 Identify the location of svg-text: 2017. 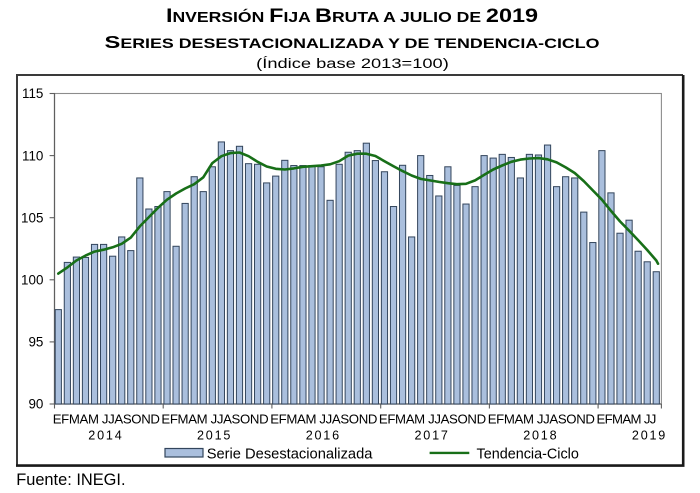
(431, 436).